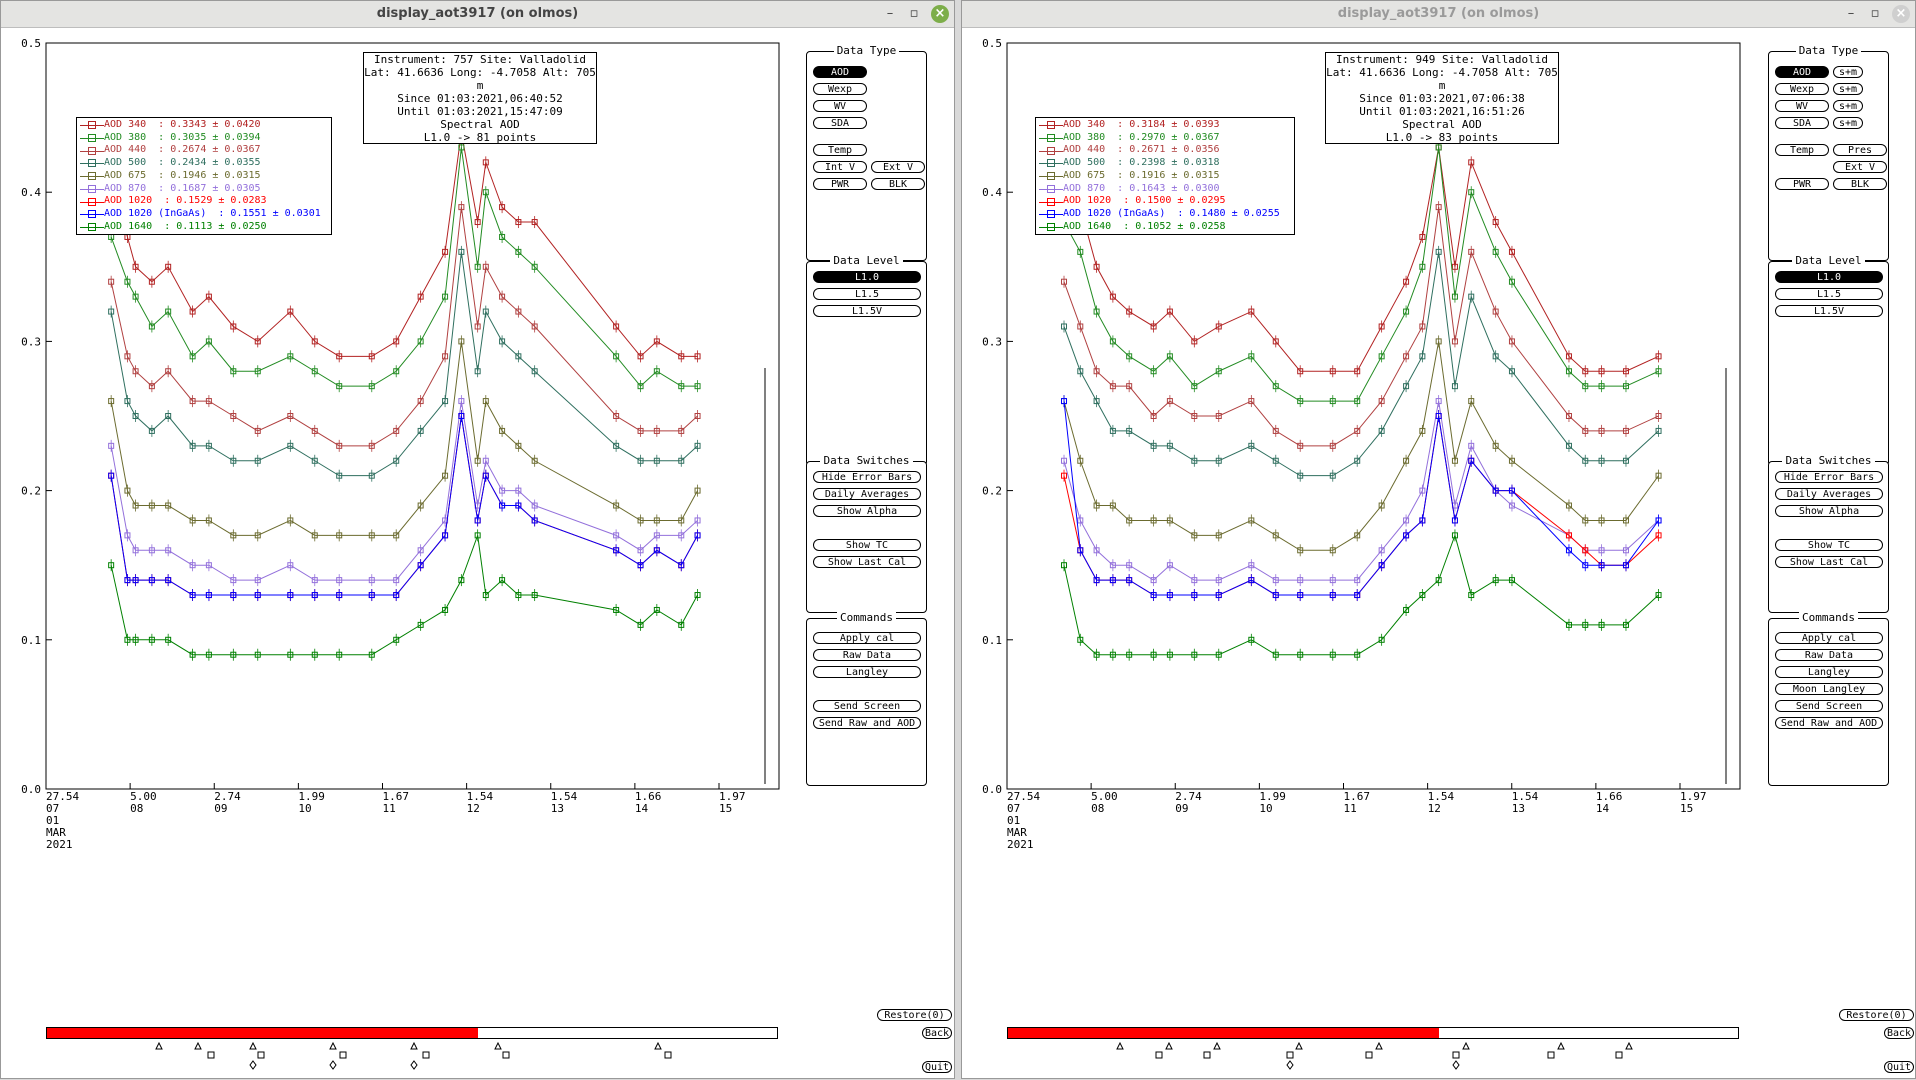 The image size is (1916, 1080). What do you see at coordinates (1166, 163) in the screenshot?
I see `legend-entry: AOD 500 : 0.2398 ± 0.0318` at bounding box center [1166, 163].